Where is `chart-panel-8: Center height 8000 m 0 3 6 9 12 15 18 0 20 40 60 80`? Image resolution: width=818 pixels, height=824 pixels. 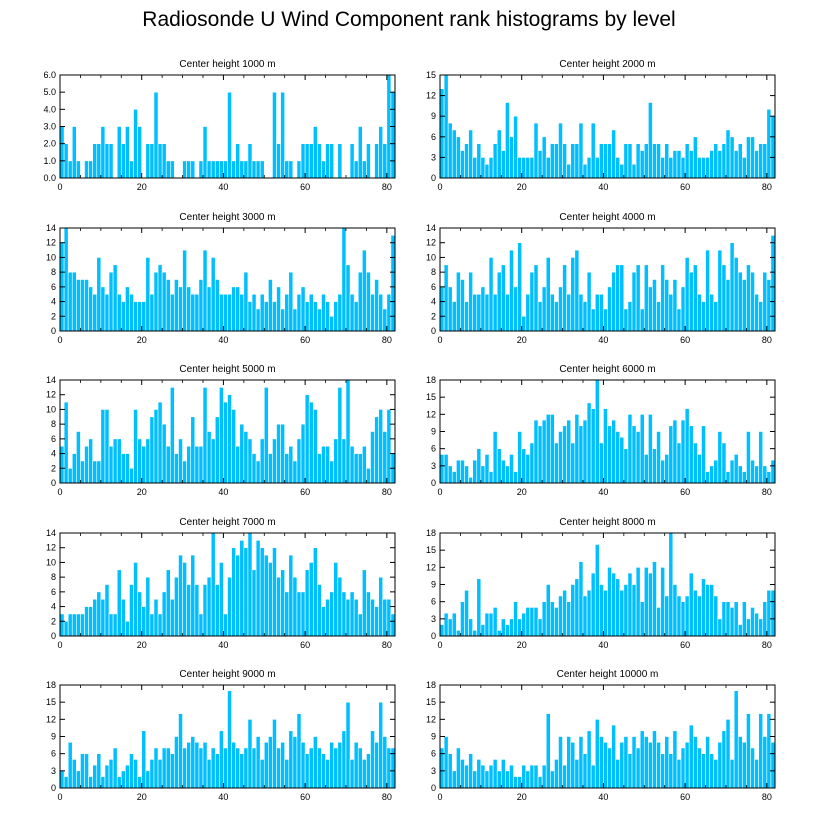
chart-panel-8: Center height 8000 m 0 3 6 9 12 15 18 0 20 40 60 80 is located at coordinates (601, 583).